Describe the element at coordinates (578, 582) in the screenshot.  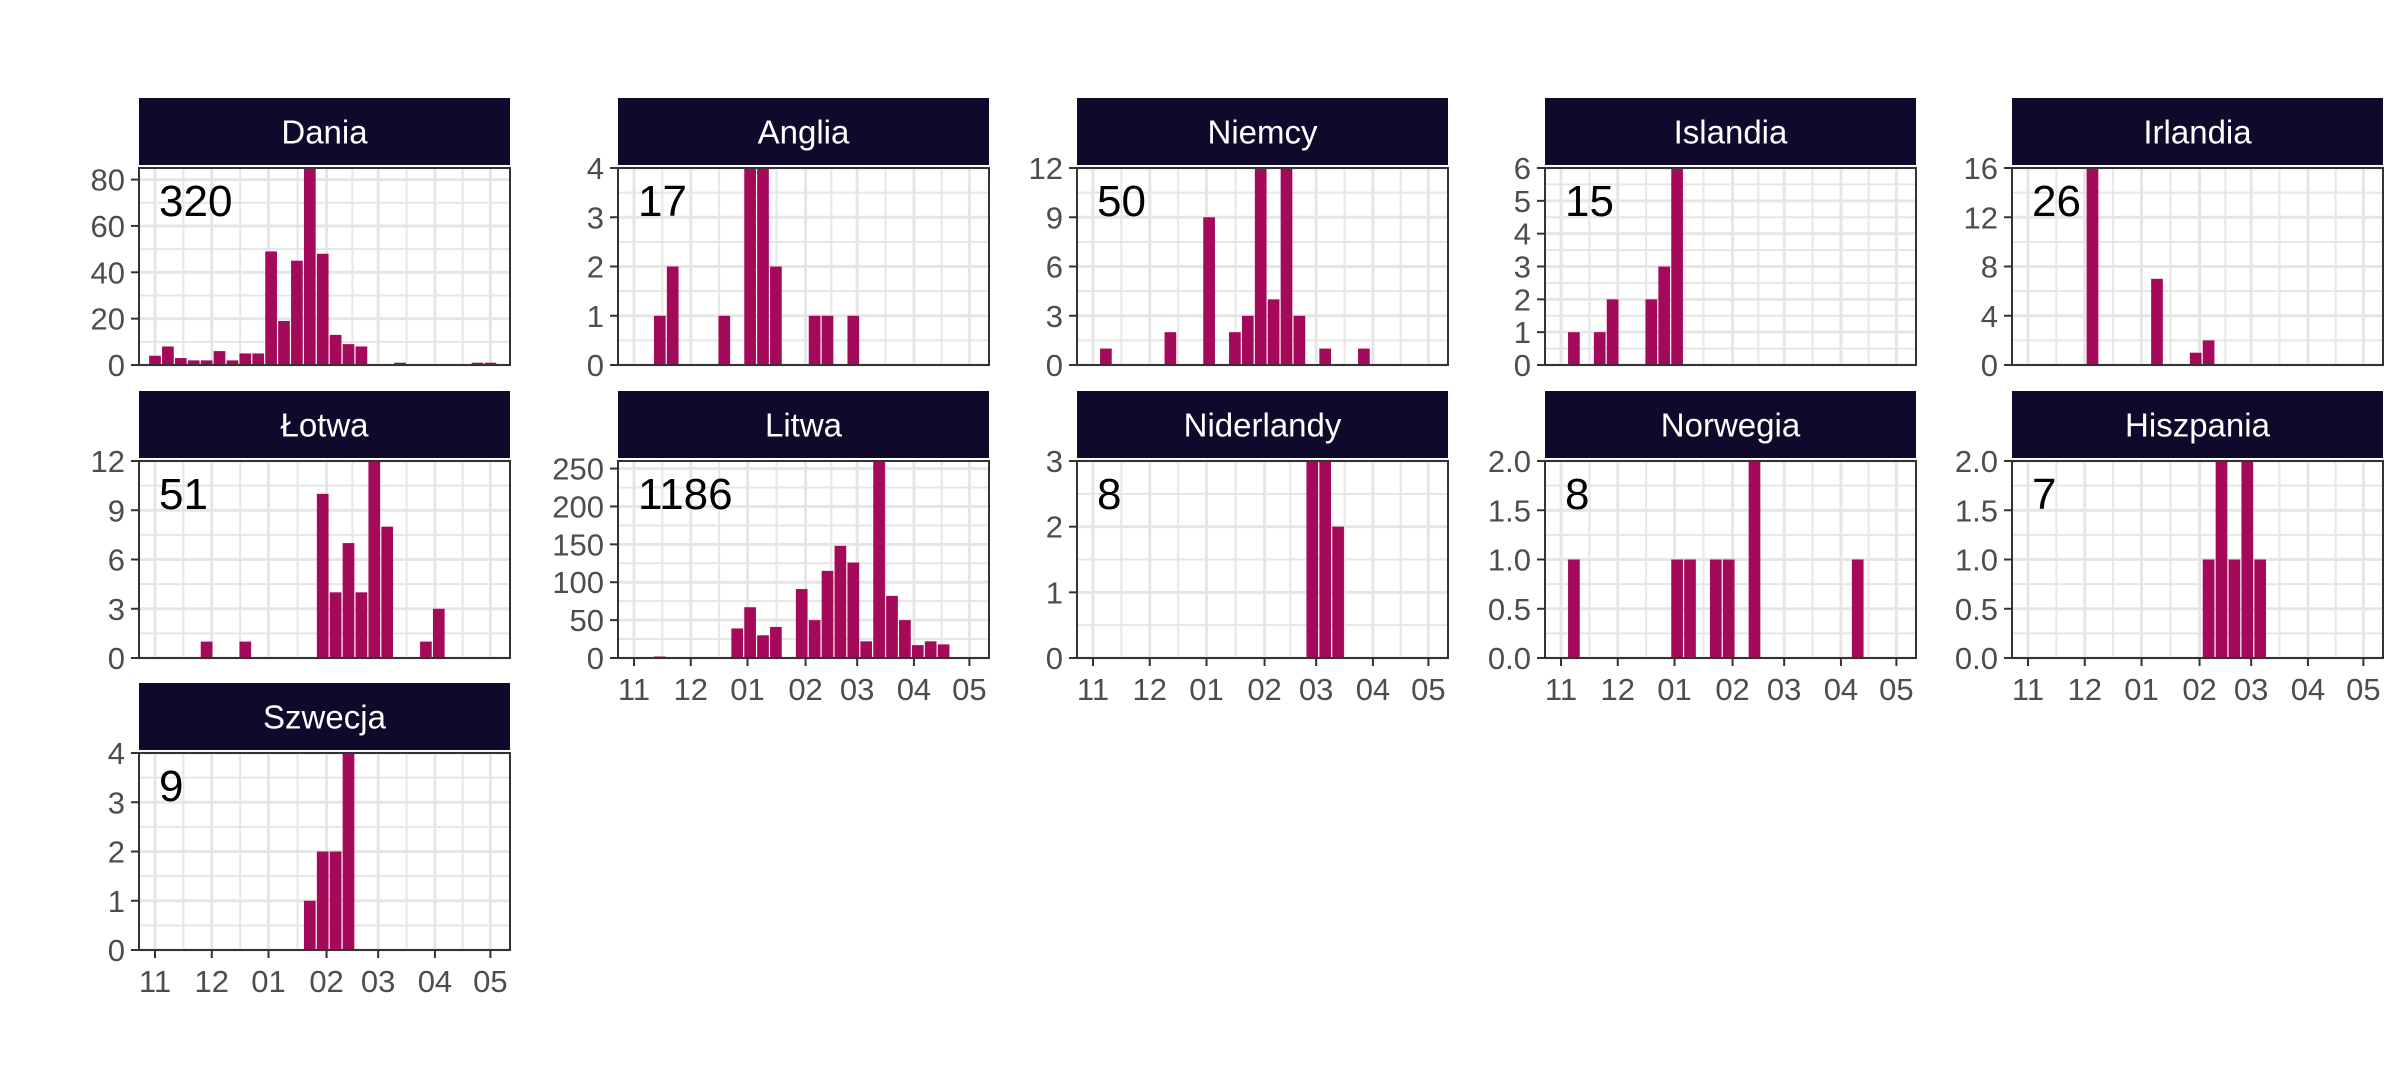
I see `y-tick-label: 100` at that location.